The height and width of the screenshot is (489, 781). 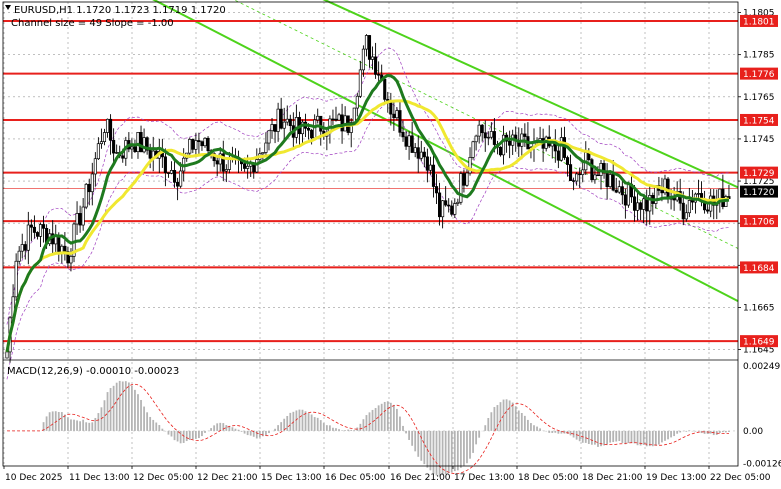 What do you see at coordinates (759, 343) in the screenshot?
I see `level-tag-label: 1.1649` at bounding box center [759, 343].